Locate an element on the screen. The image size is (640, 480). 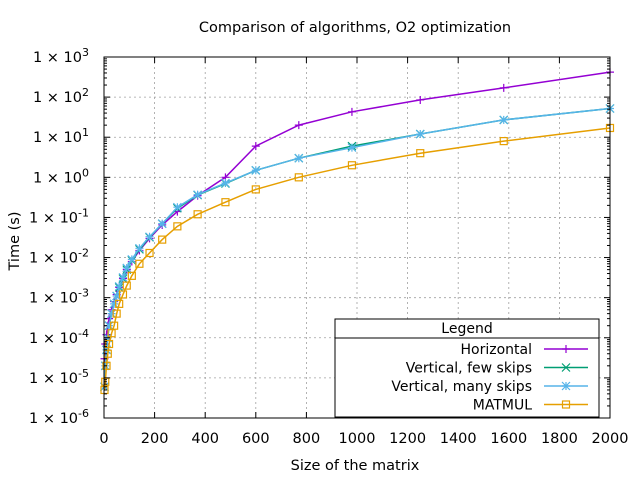
legend-title: Legend is located at coordinates (466, 329).